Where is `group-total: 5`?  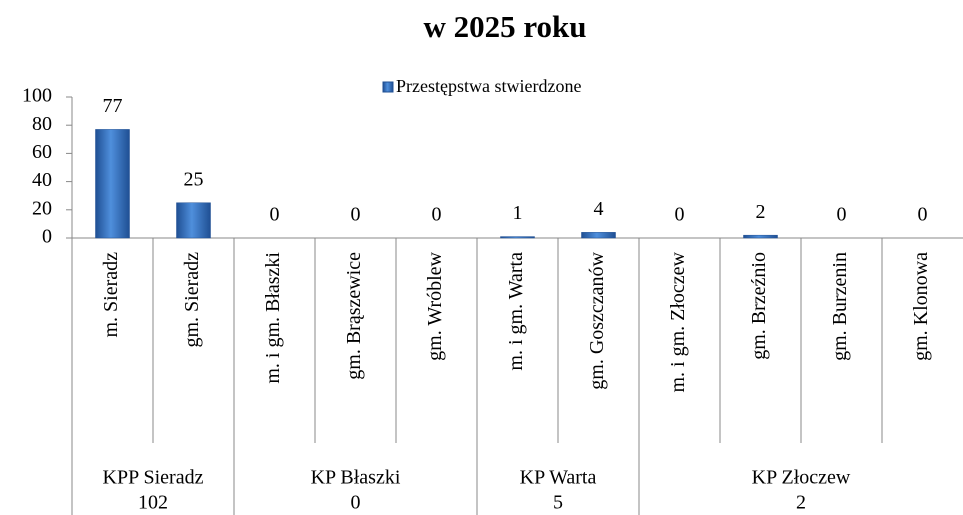 group-total: 5 is located at coordinates (558, 503).